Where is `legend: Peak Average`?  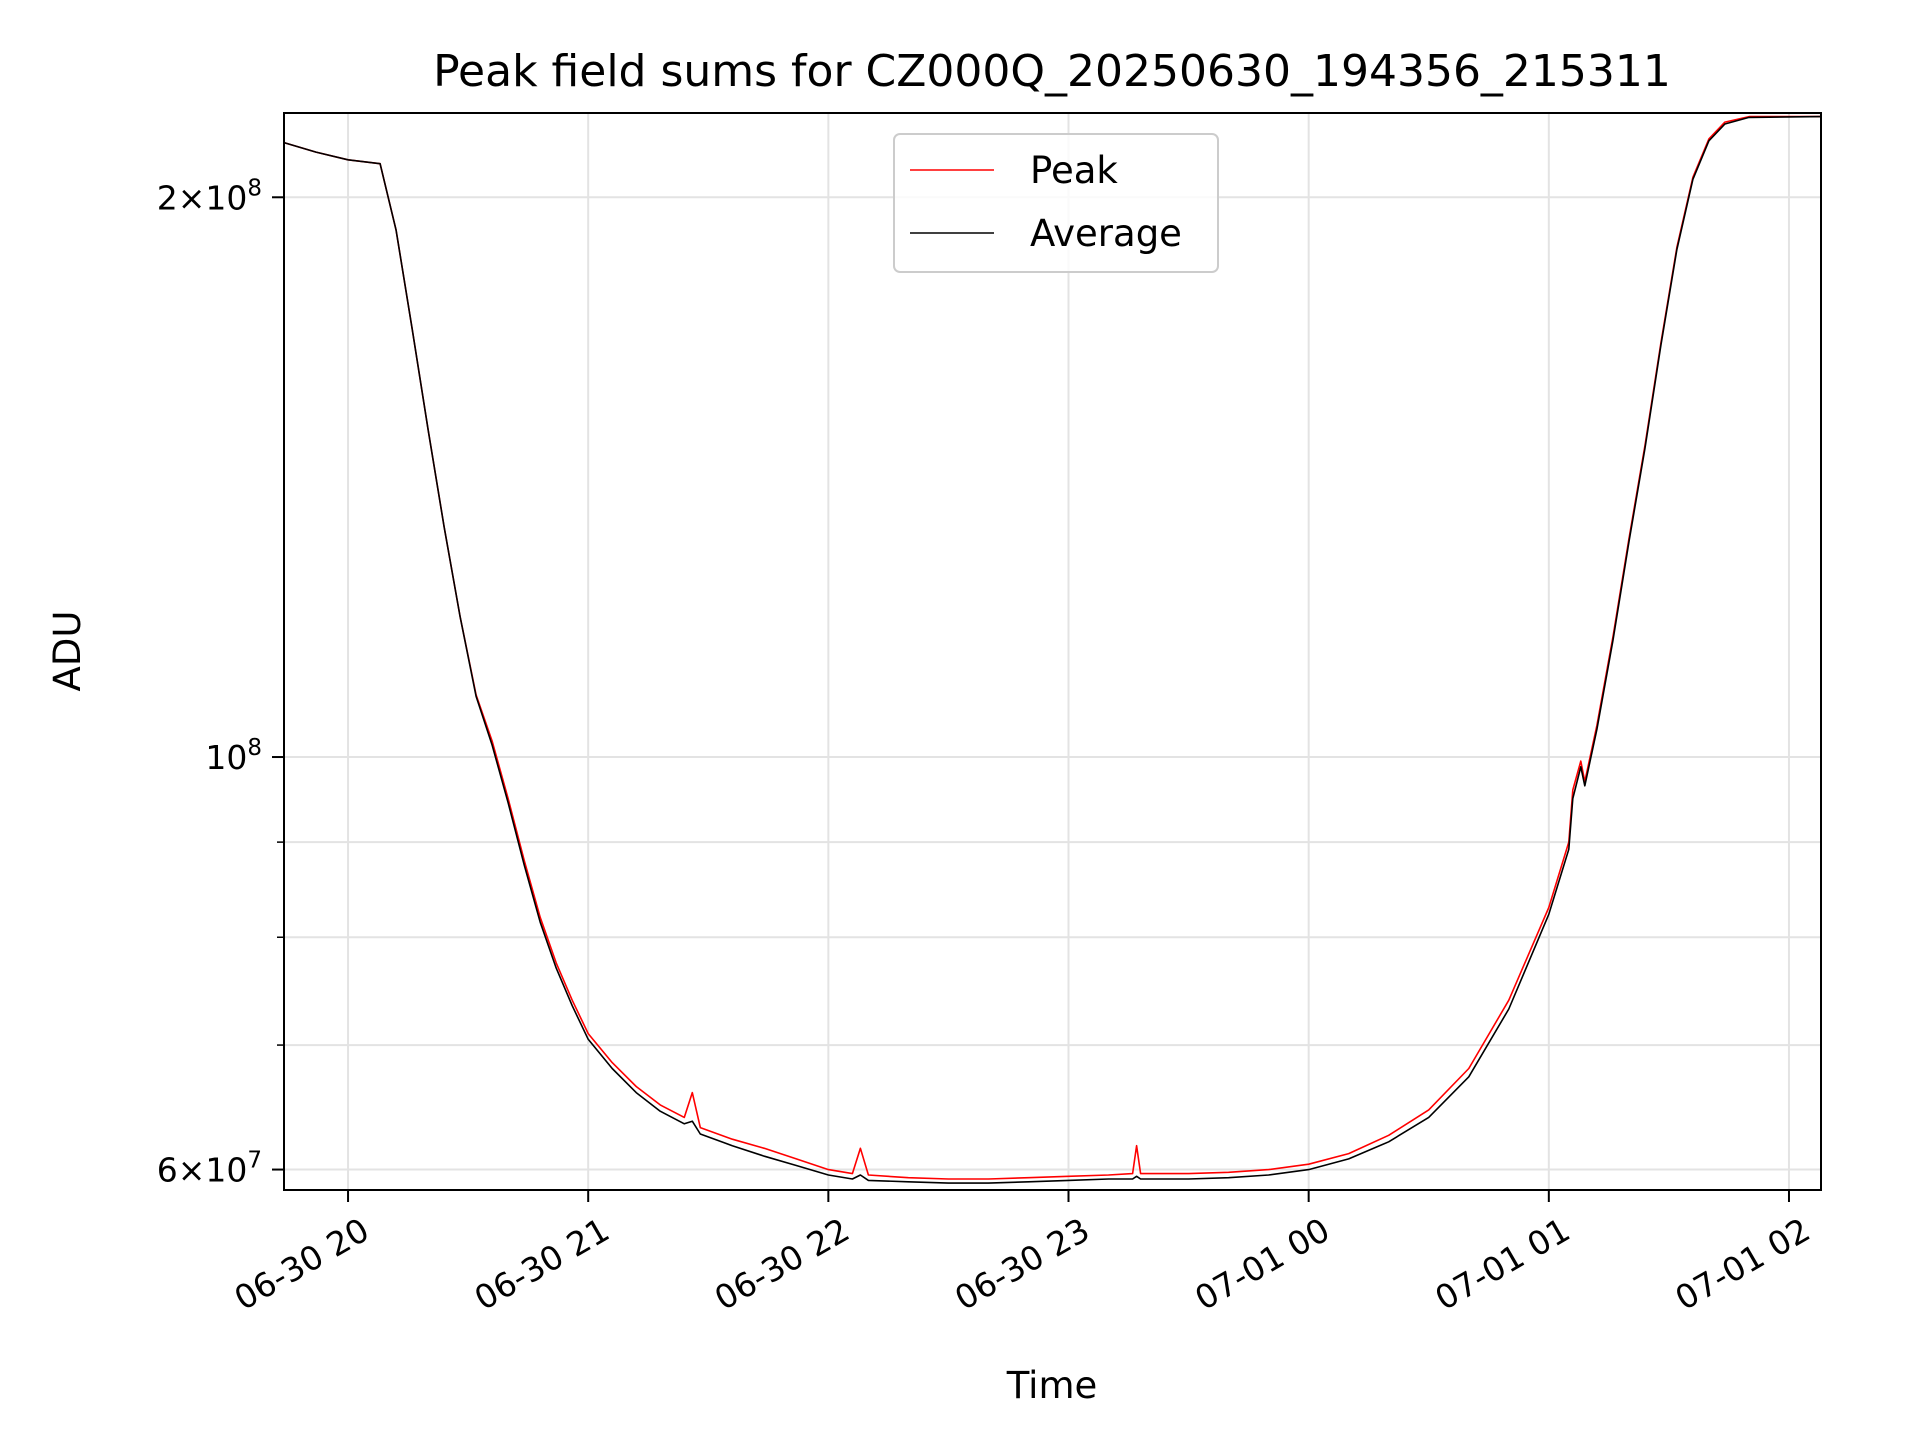
legend: Peak Average is located at coordinates (1056, 203).